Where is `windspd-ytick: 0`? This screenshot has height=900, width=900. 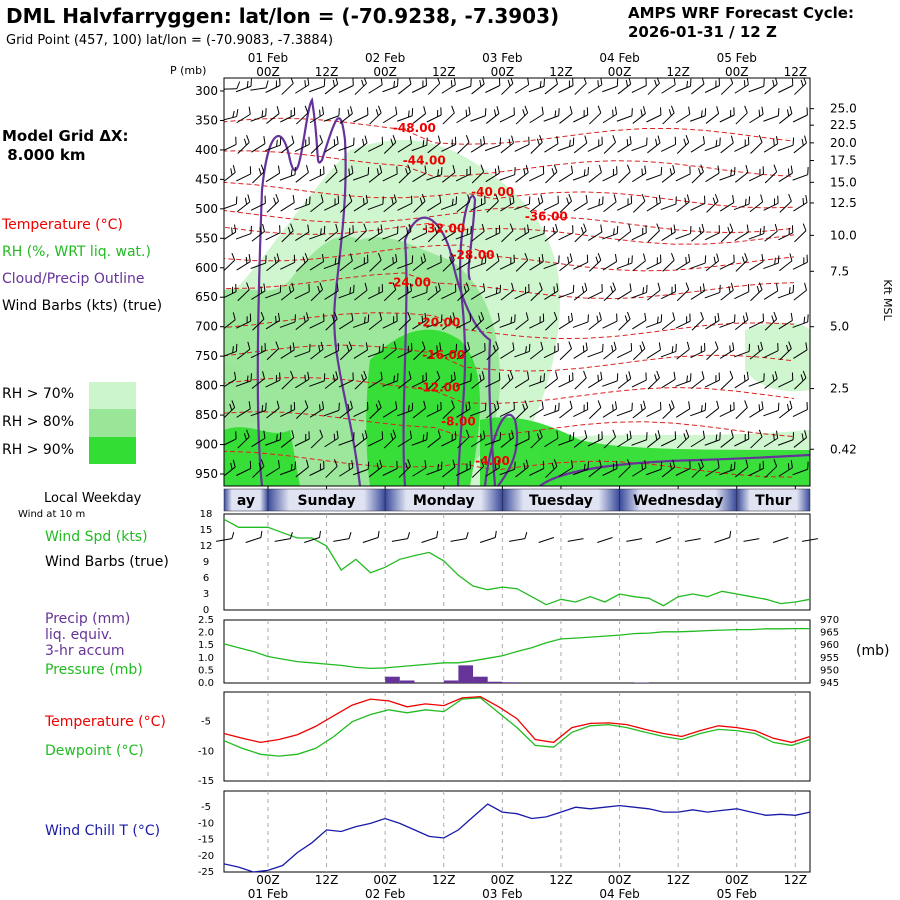
windspd-ytick: 0 is located at coordinates (206, 610).